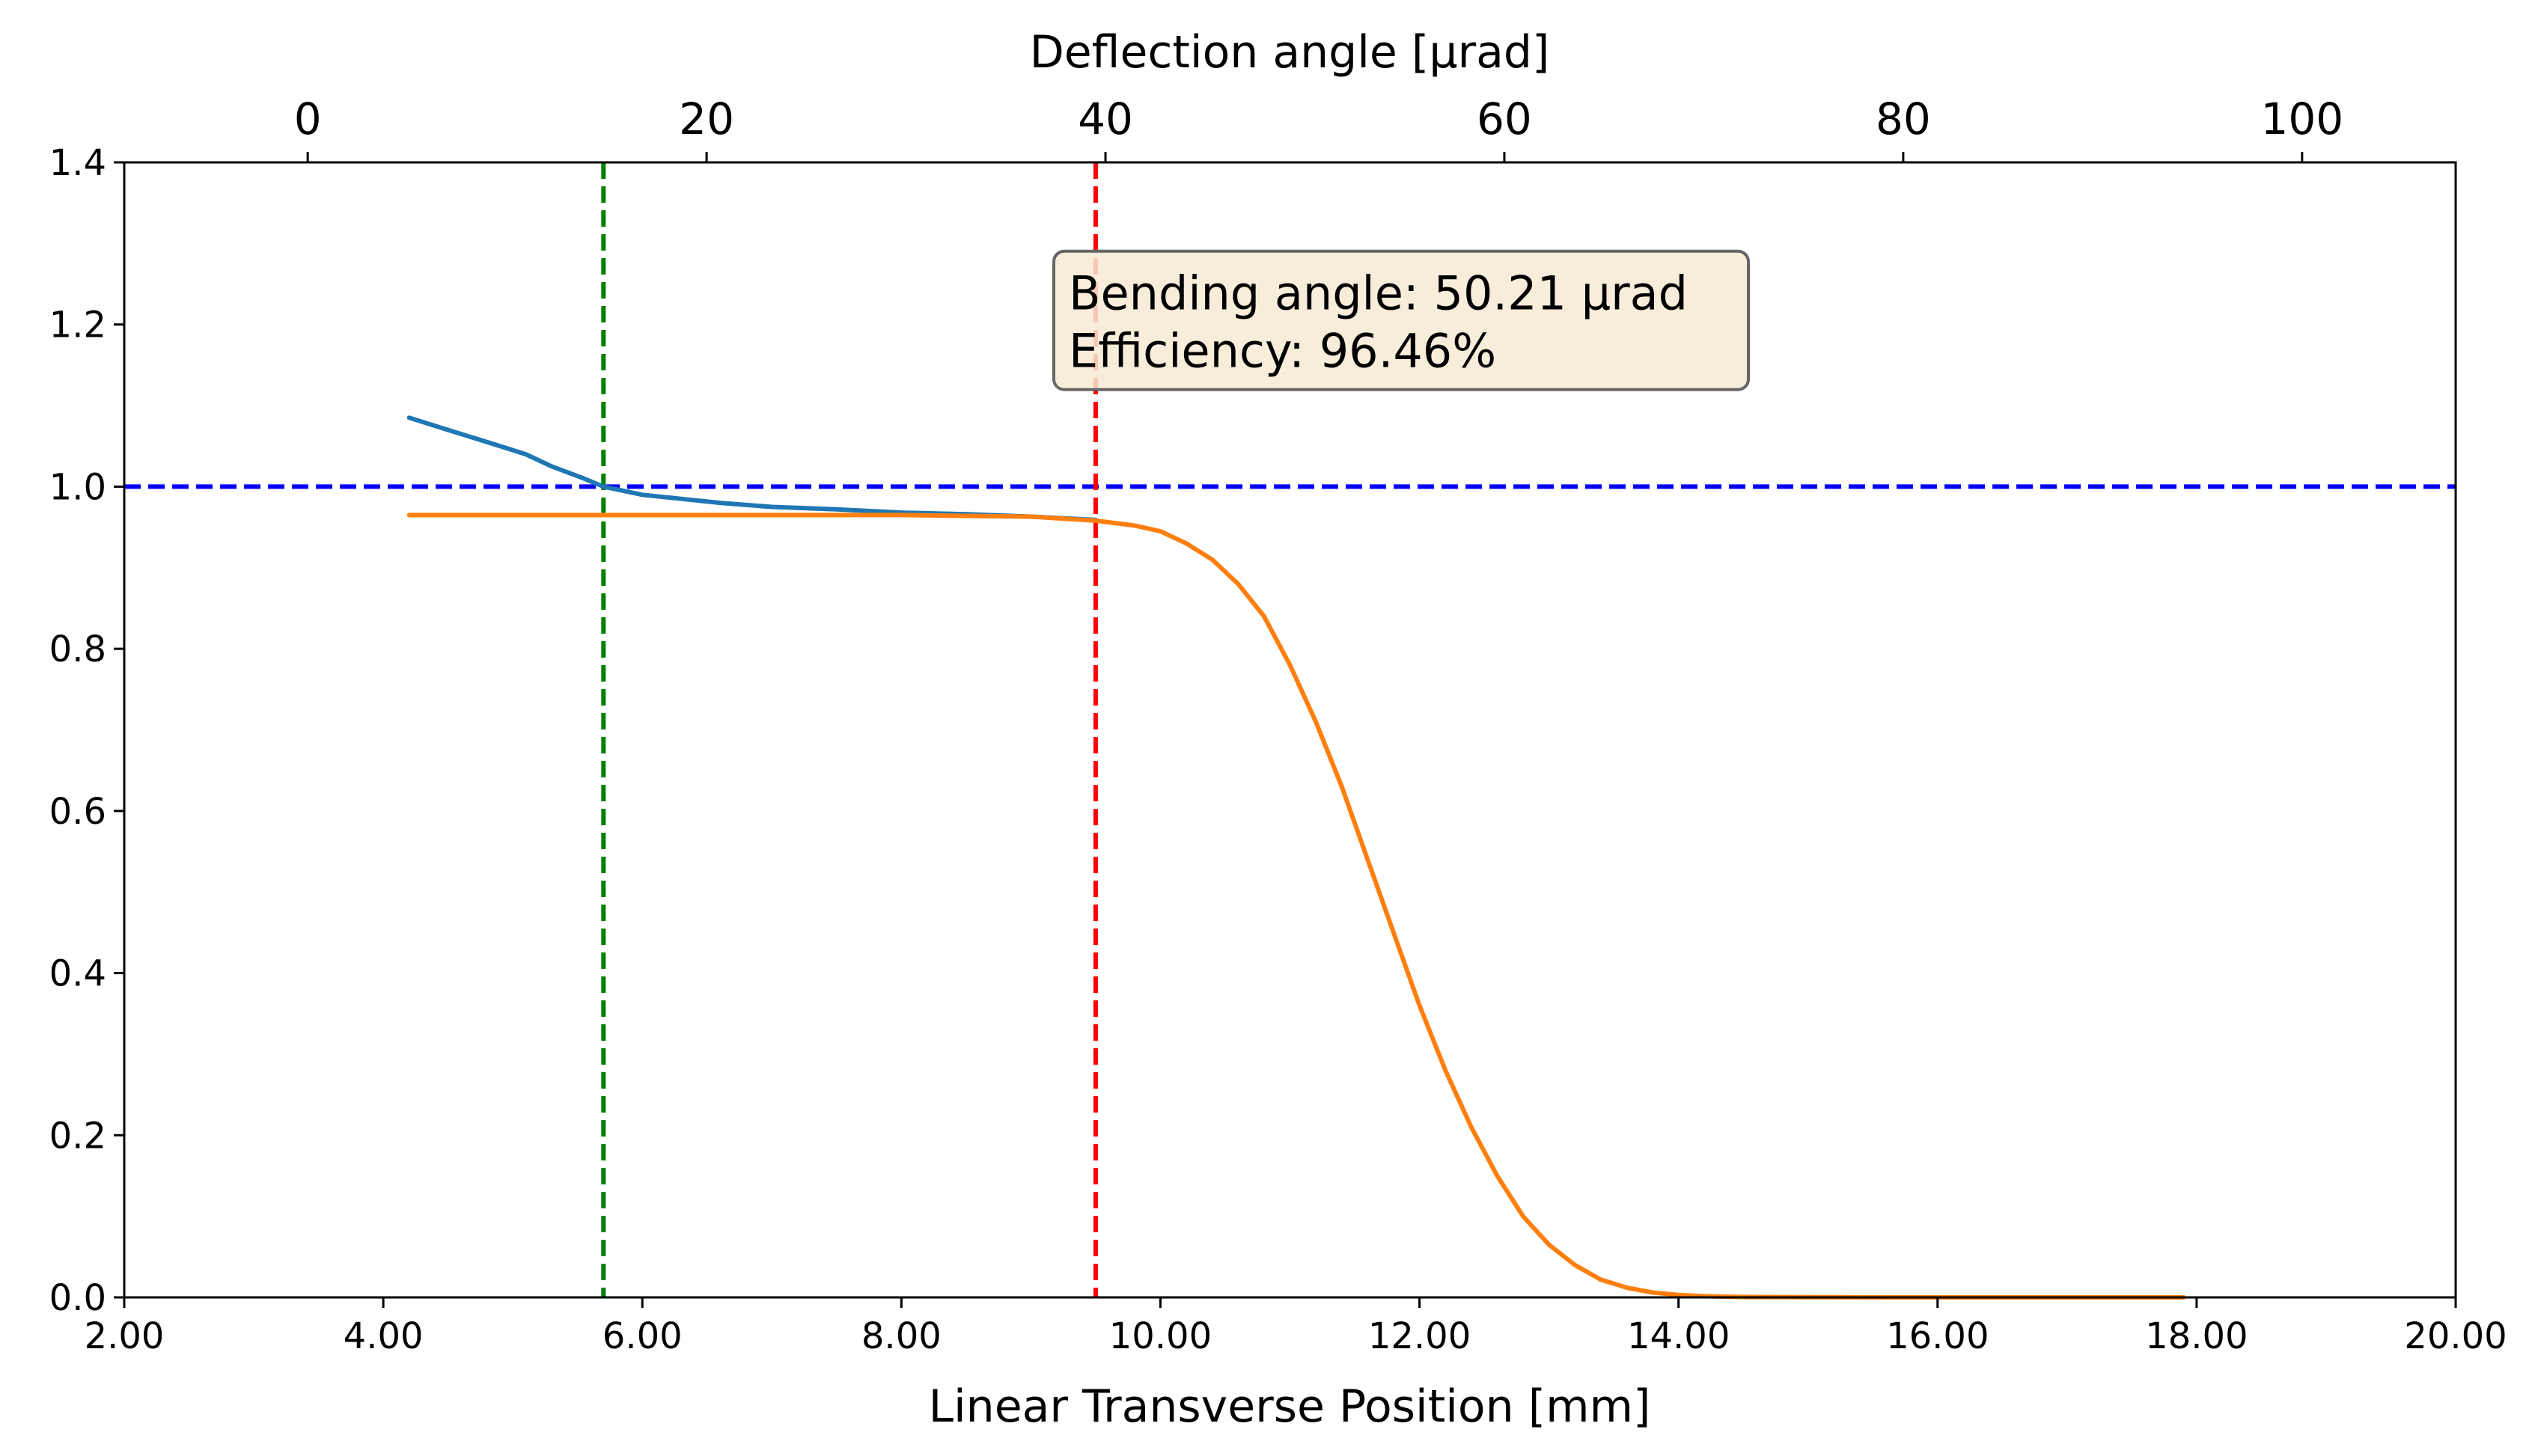 This screenshot has width=2535, height=1456. Describe the element at coordinates (1290, 1406) in the screenshot. I see `x-axis-title: Linear Transverse Position [mm]` at that location.